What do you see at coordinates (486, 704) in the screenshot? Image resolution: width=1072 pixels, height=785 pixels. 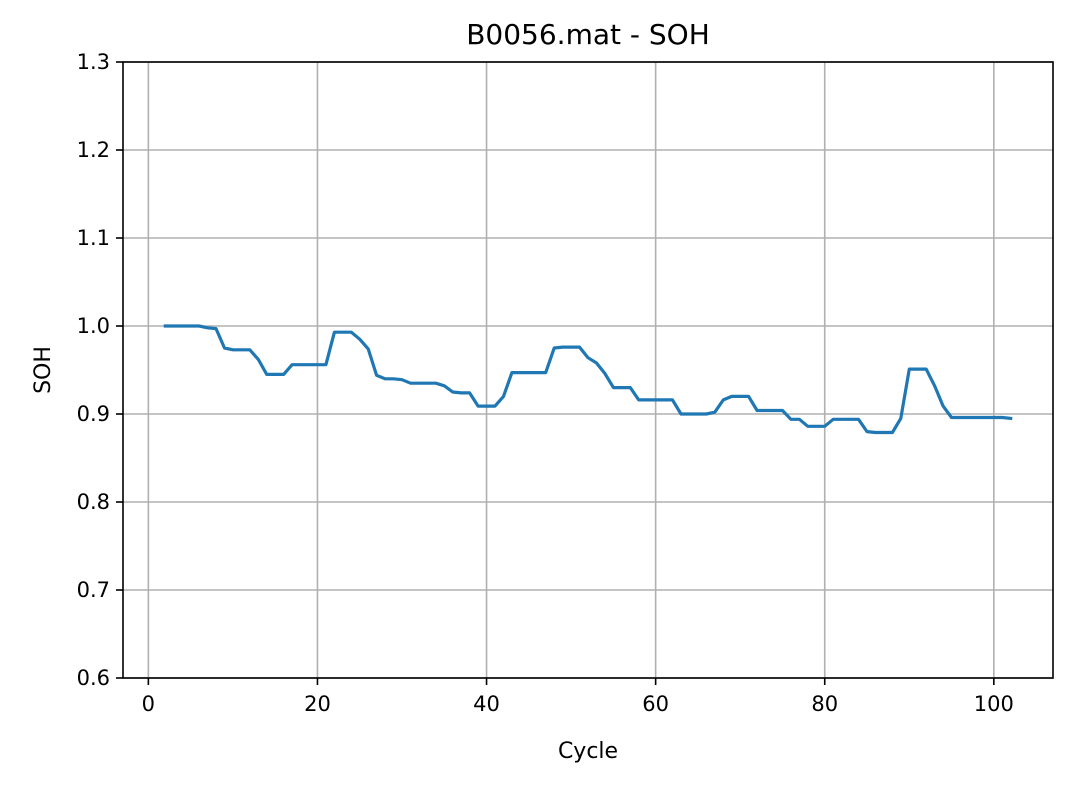 I see `x-tick-label: 40` at bounding box center [486, 704].